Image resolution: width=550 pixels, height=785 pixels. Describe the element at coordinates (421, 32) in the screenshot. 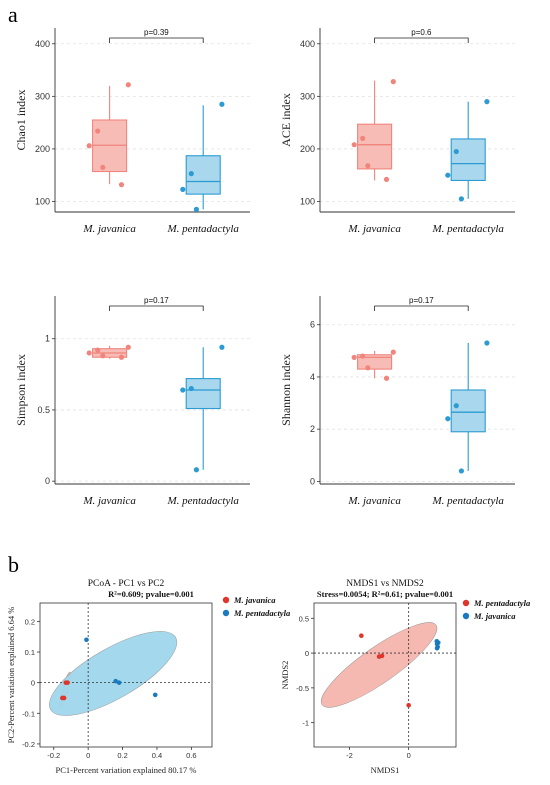

I see `p-value-label: p=0.6` at that location.